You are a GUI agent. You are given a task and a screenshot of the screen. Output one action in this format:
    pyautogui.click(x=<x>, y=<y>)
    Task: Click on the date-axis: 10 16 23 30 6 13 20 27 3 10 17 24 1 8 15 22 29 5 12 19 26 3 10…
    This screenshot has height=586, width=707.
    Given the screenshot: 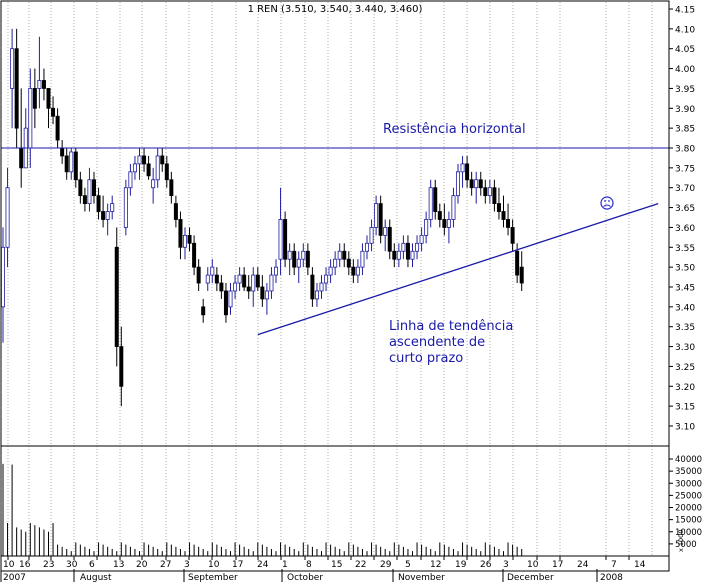 What is the action you would take?
    pyautogui.click(x=323, y=569)
    